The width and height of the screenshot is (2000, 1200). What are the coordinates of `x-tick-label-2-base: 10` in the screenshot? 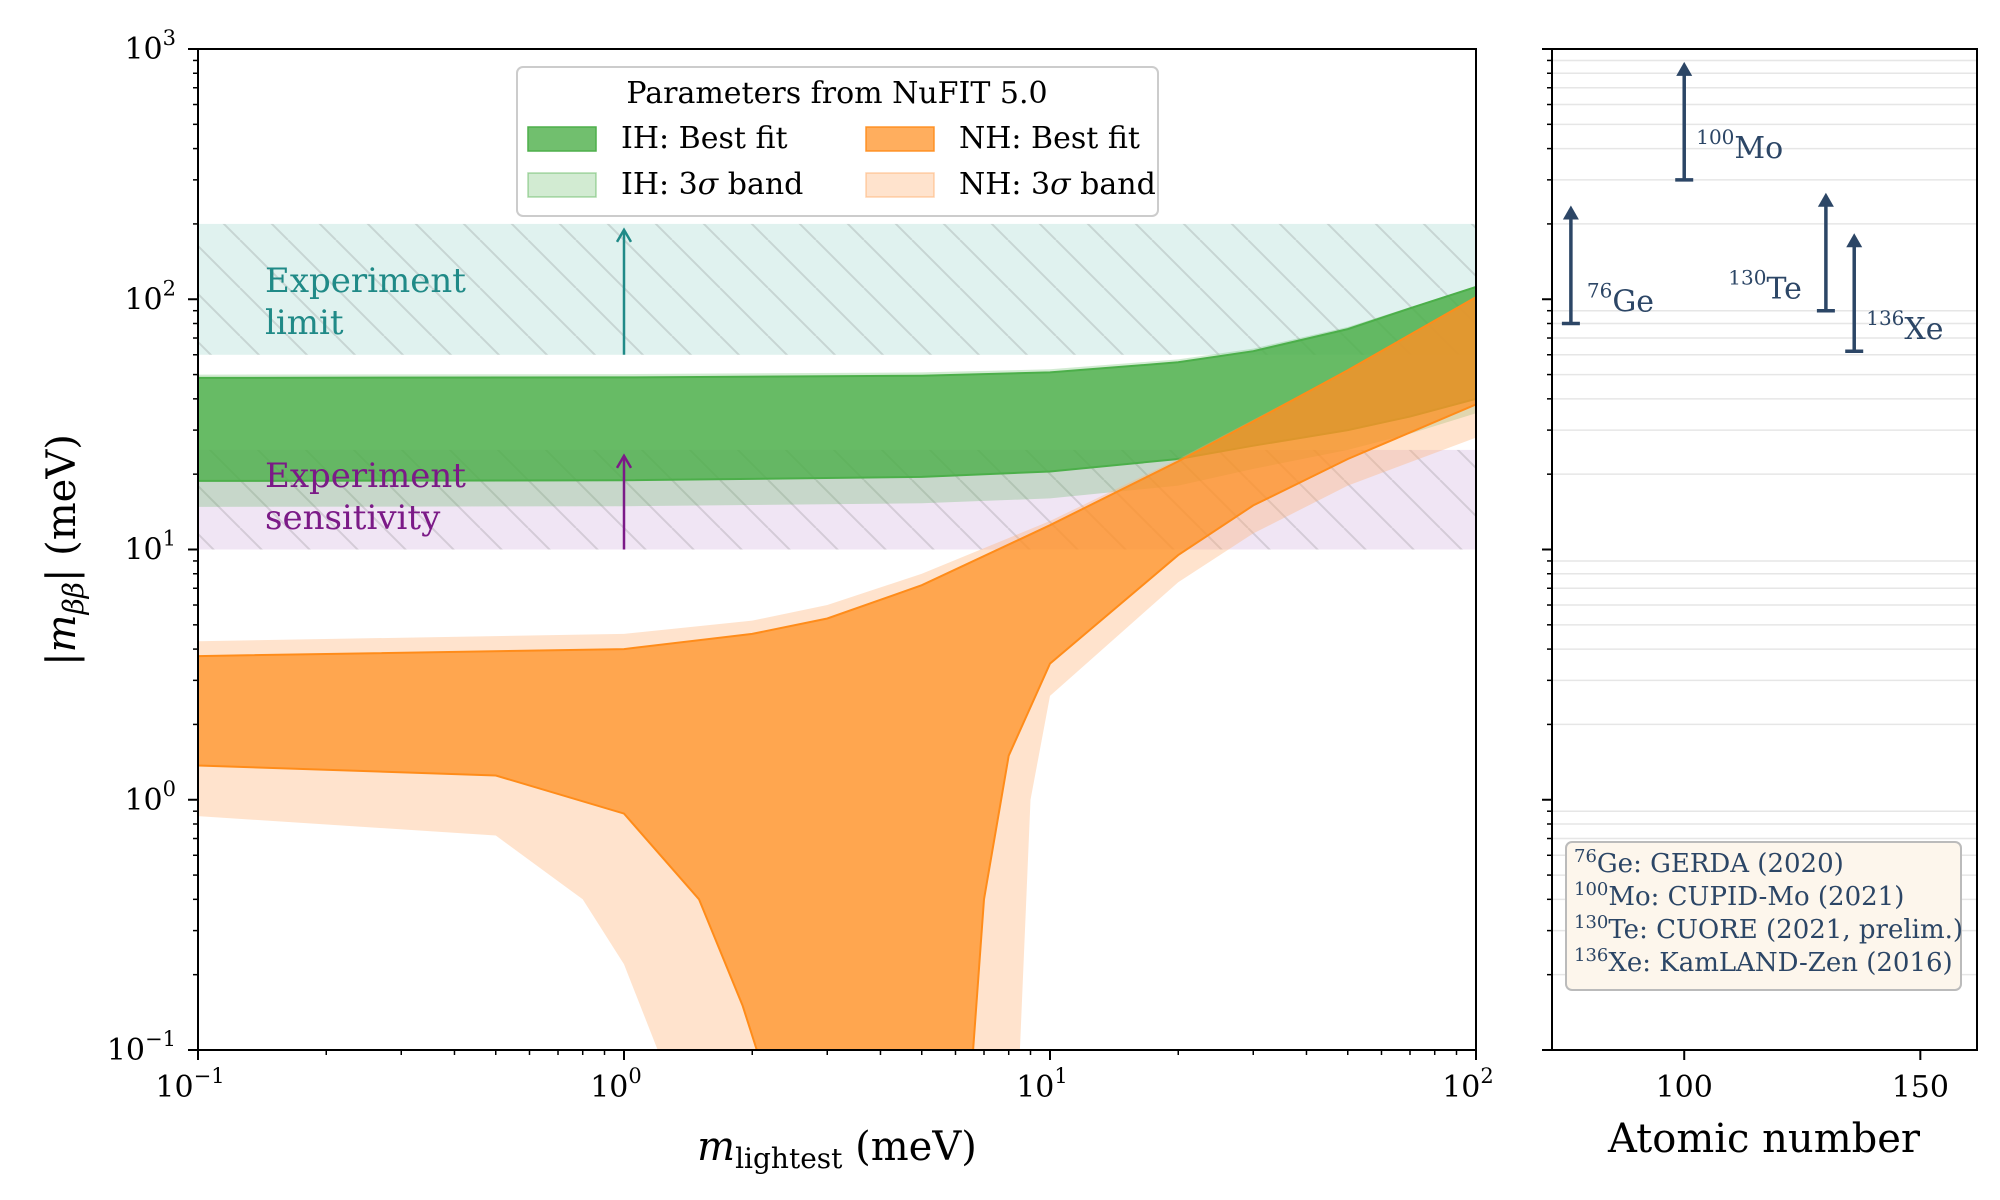 It's located at (1035, 1087).